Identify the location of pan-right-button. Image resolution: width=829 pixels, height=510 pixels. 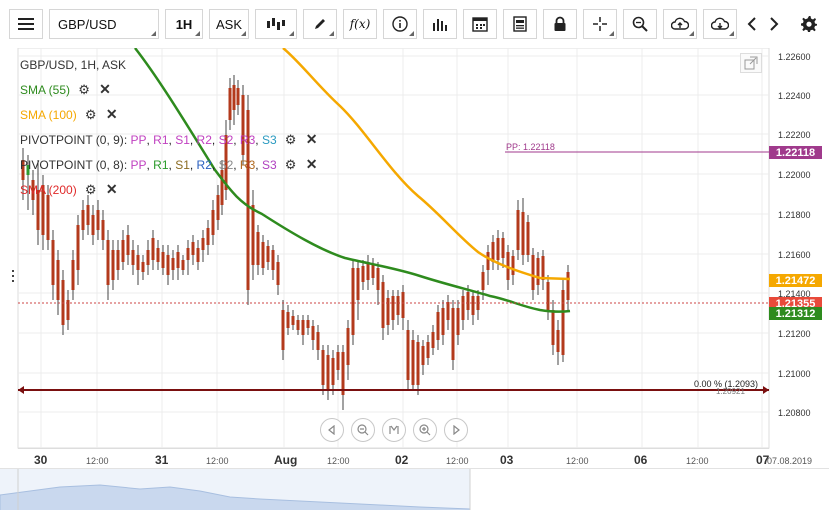
(456, 430).